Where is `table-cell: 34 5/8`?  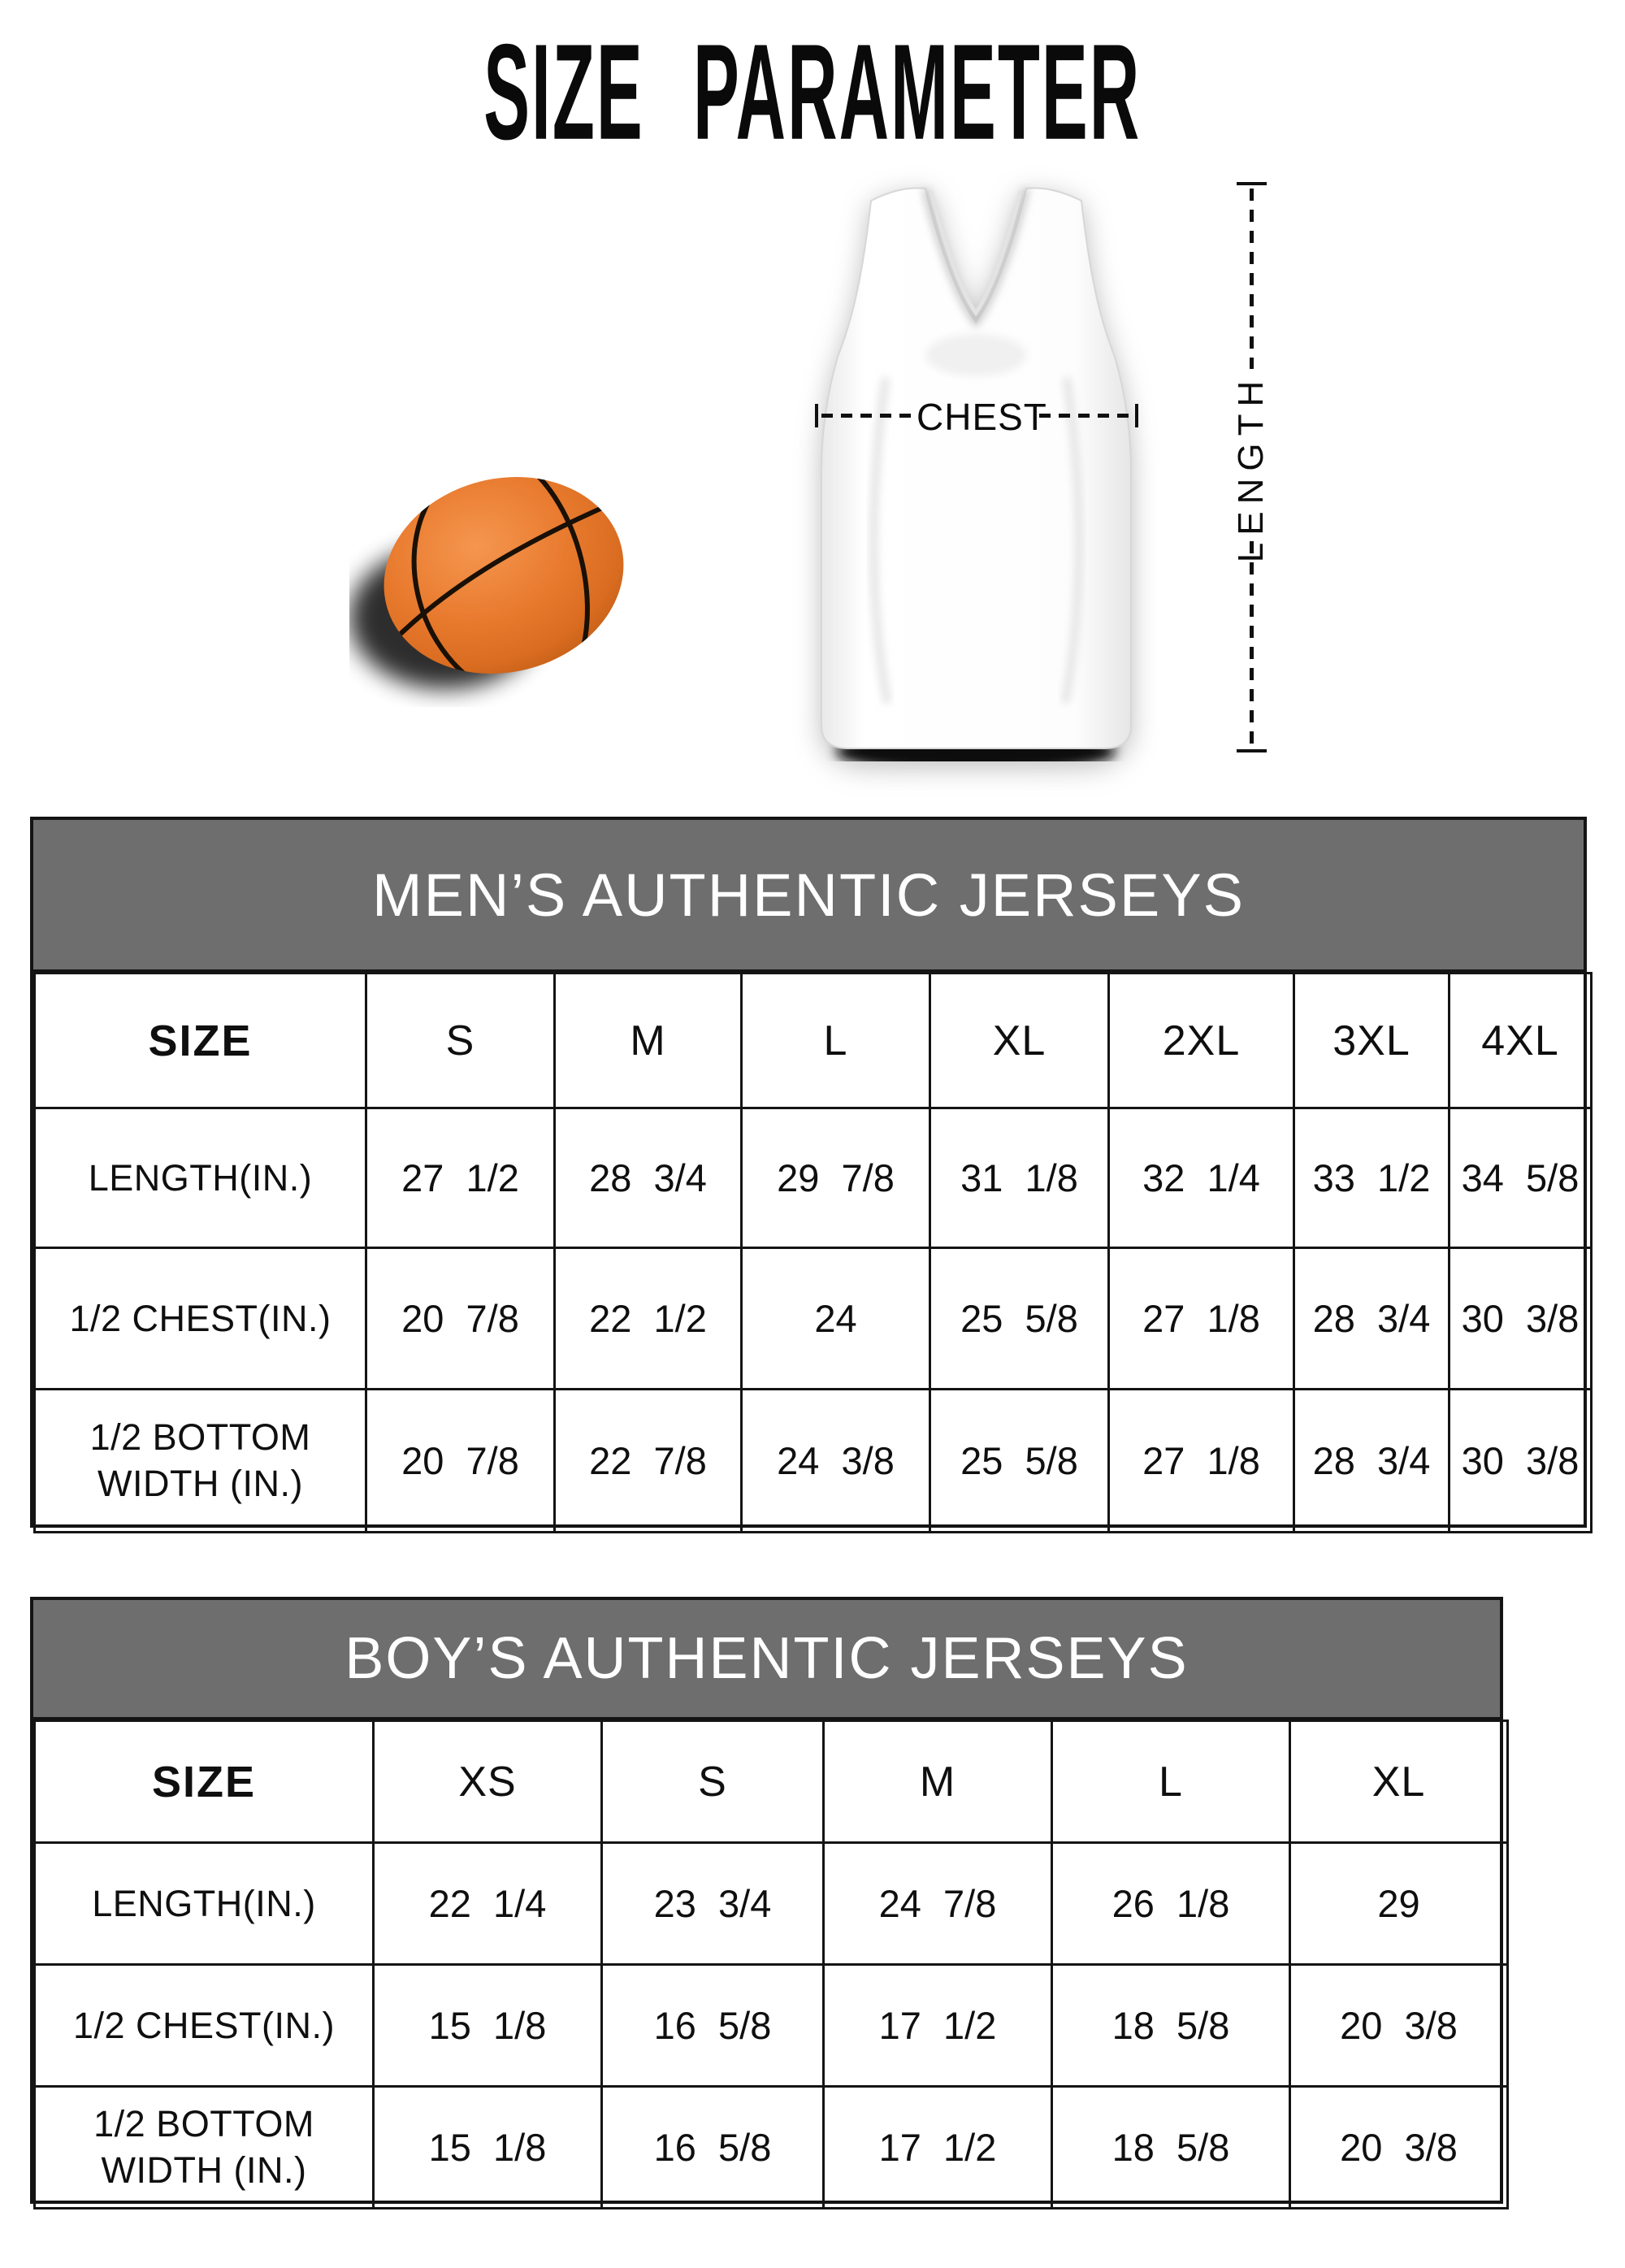
table-cell: 34 5/8 is located at coordinates (1520, 1178).